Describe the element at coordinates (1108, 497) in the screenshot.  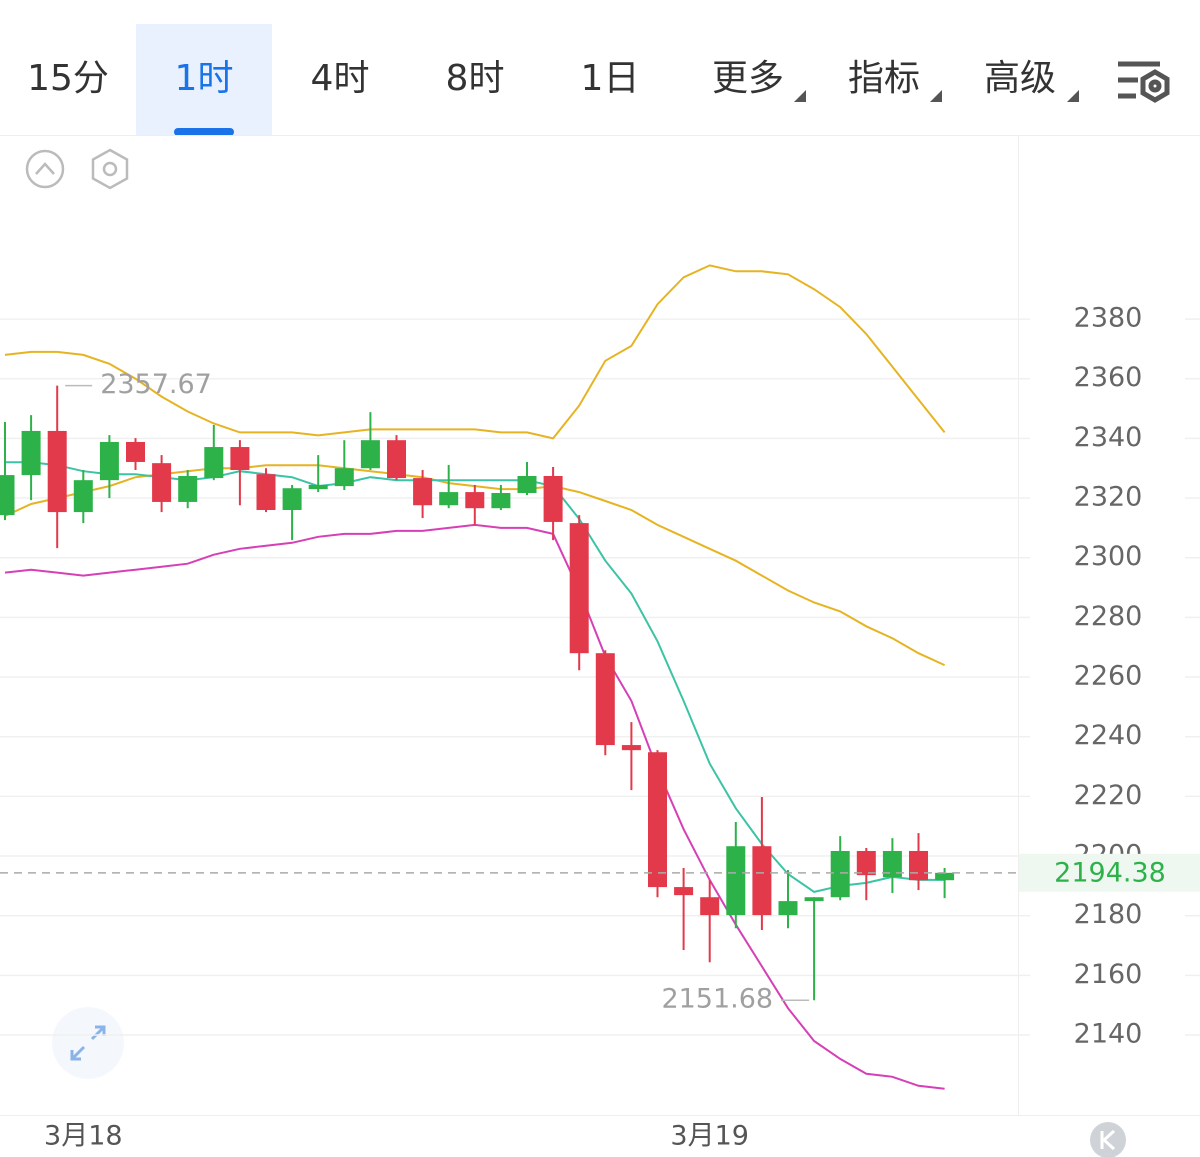
I see `y-tick-label: 2320` at that location.